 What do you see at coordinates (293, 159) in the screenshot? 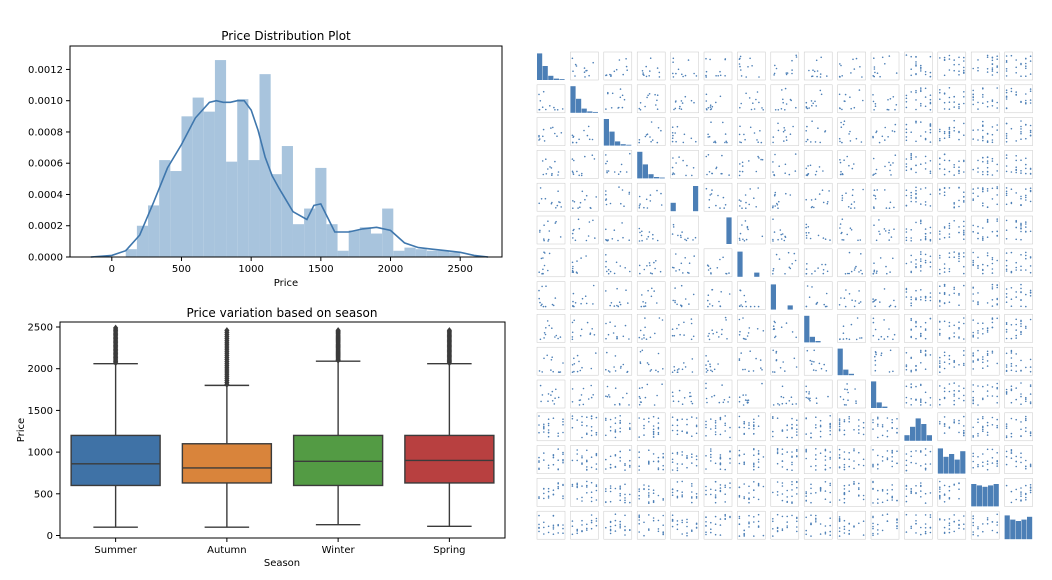
I see `histogram-bars` at bounding box center [293, 159].